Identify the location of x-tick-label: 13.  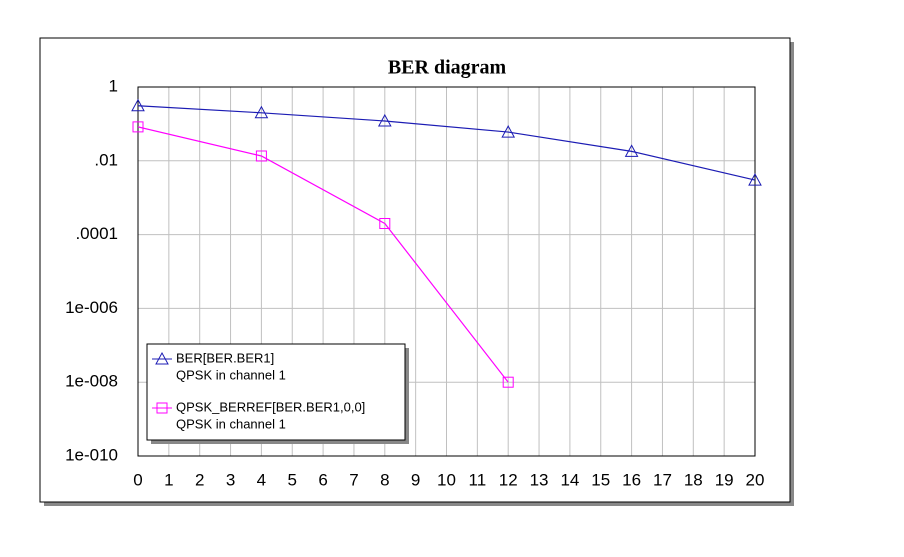
(539, 479).